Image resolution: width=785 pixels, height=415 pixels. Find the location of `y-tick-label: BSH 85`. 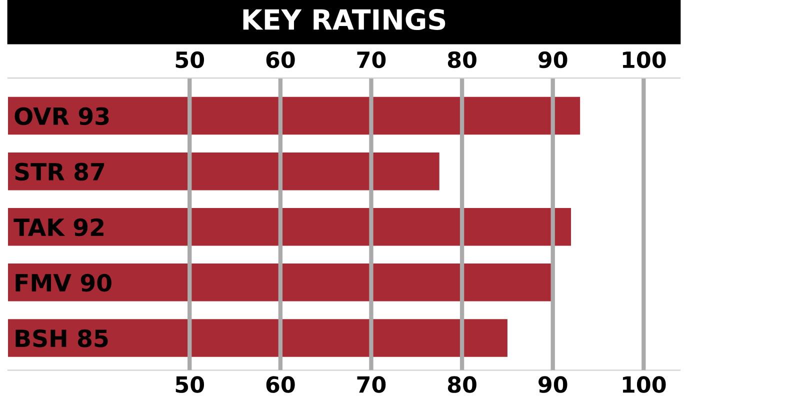

y-tick-label: BSH 85 is located at coordinates (62, 338).